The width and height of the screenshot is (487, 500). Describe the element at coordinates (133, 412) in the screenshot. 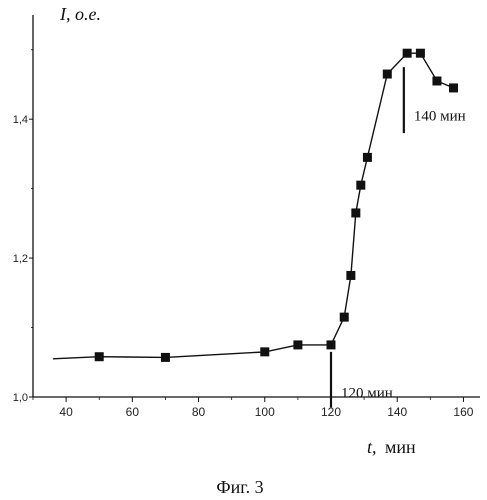

I see `x-tick-label: 60` at that location.